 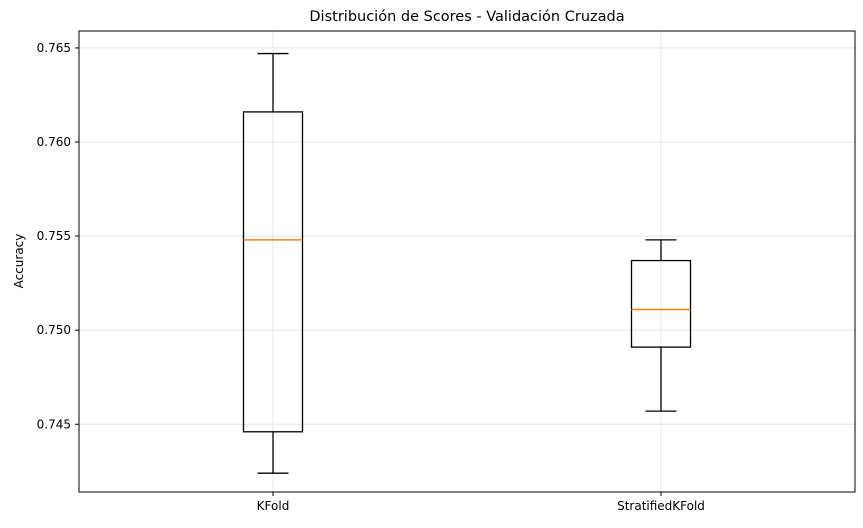 What do you see at coordinates (273, 506) in the screenshot?
I see `x-tick-label: KFold` at bounding box center [273, 506].